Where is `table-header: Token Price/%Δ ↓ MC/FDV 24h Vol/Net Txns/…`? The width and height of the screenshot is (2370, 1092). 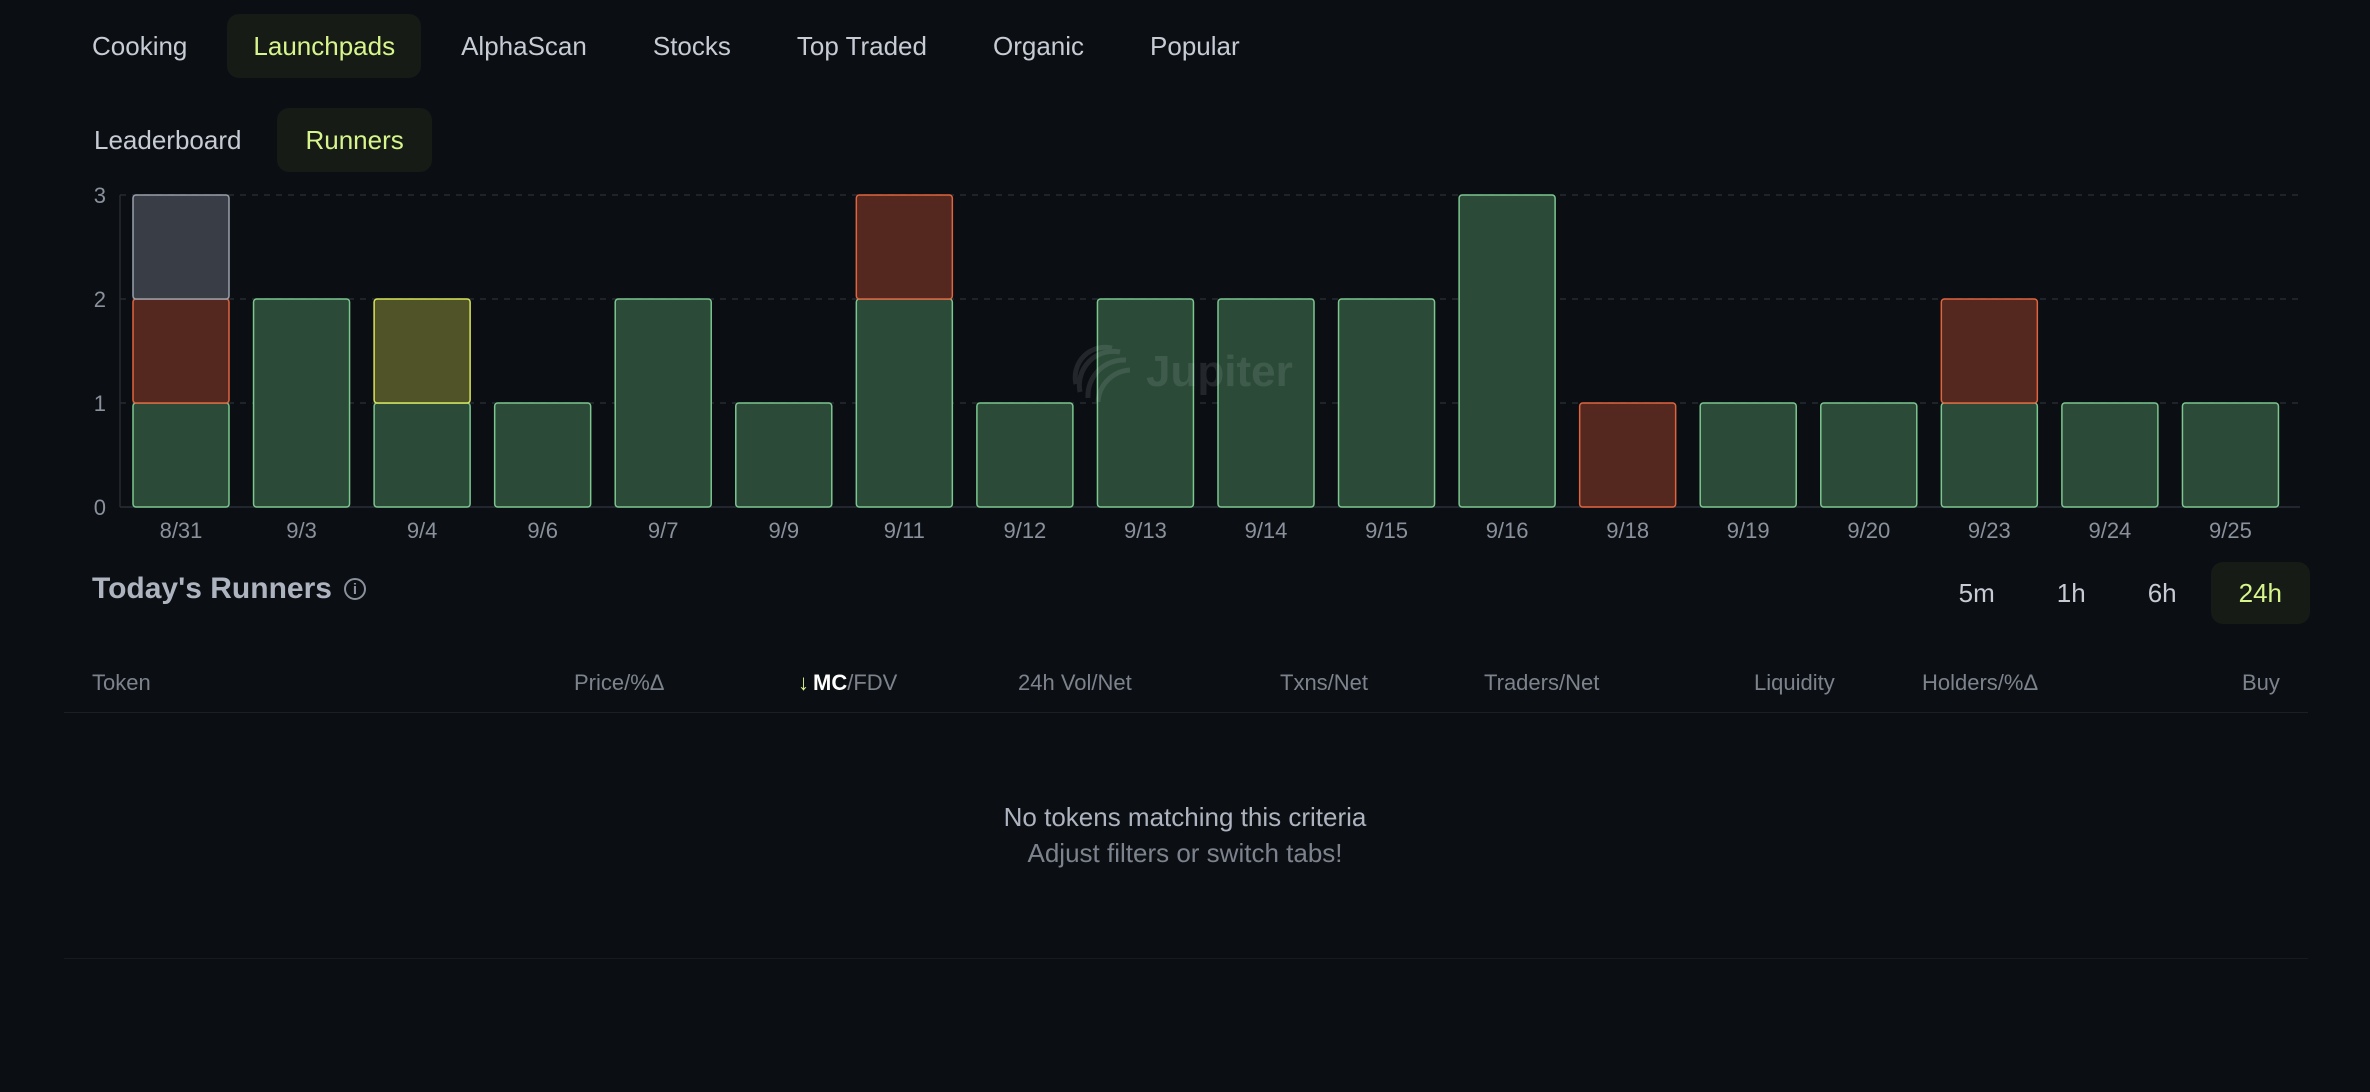 table-header: Token Price/%Δ ↓ MC/FDV 24h Vol/Net Txns/… is located at coordinates (1186, 686).